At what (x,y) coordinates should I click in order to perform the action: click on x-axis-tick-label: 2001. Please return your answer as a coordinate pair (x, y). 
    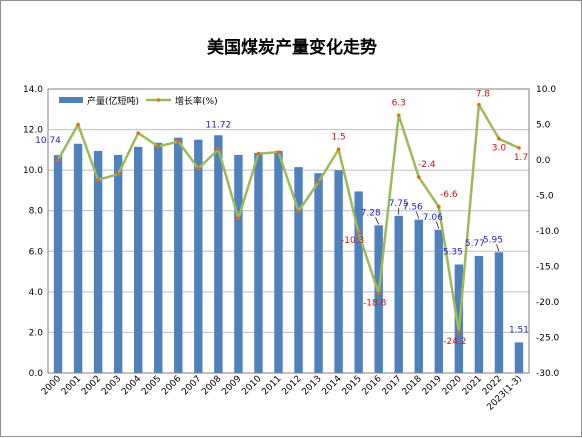
    Looking at the image, I should click on (71, 385).